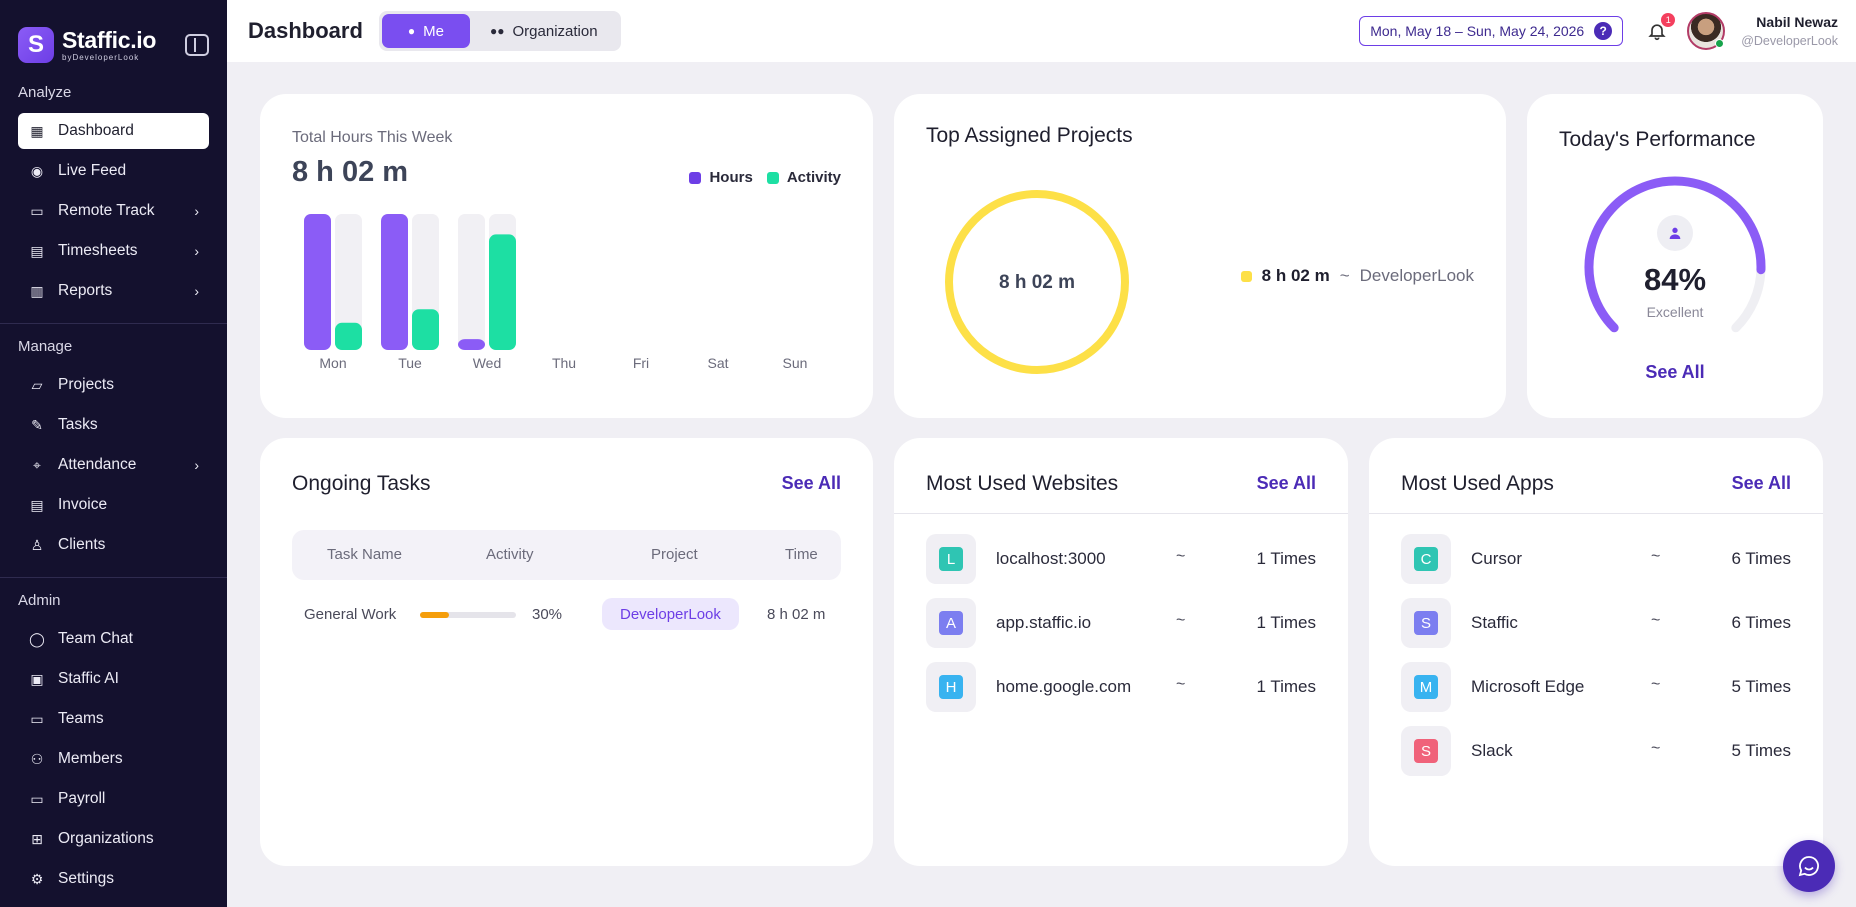 The width and height of the screenshot is (1856, 907). What do you see at coordinates (1528, 686) in the screenshot?
I see `list-item-name: Microsoft Edge` at bounding box center [1528, 686].